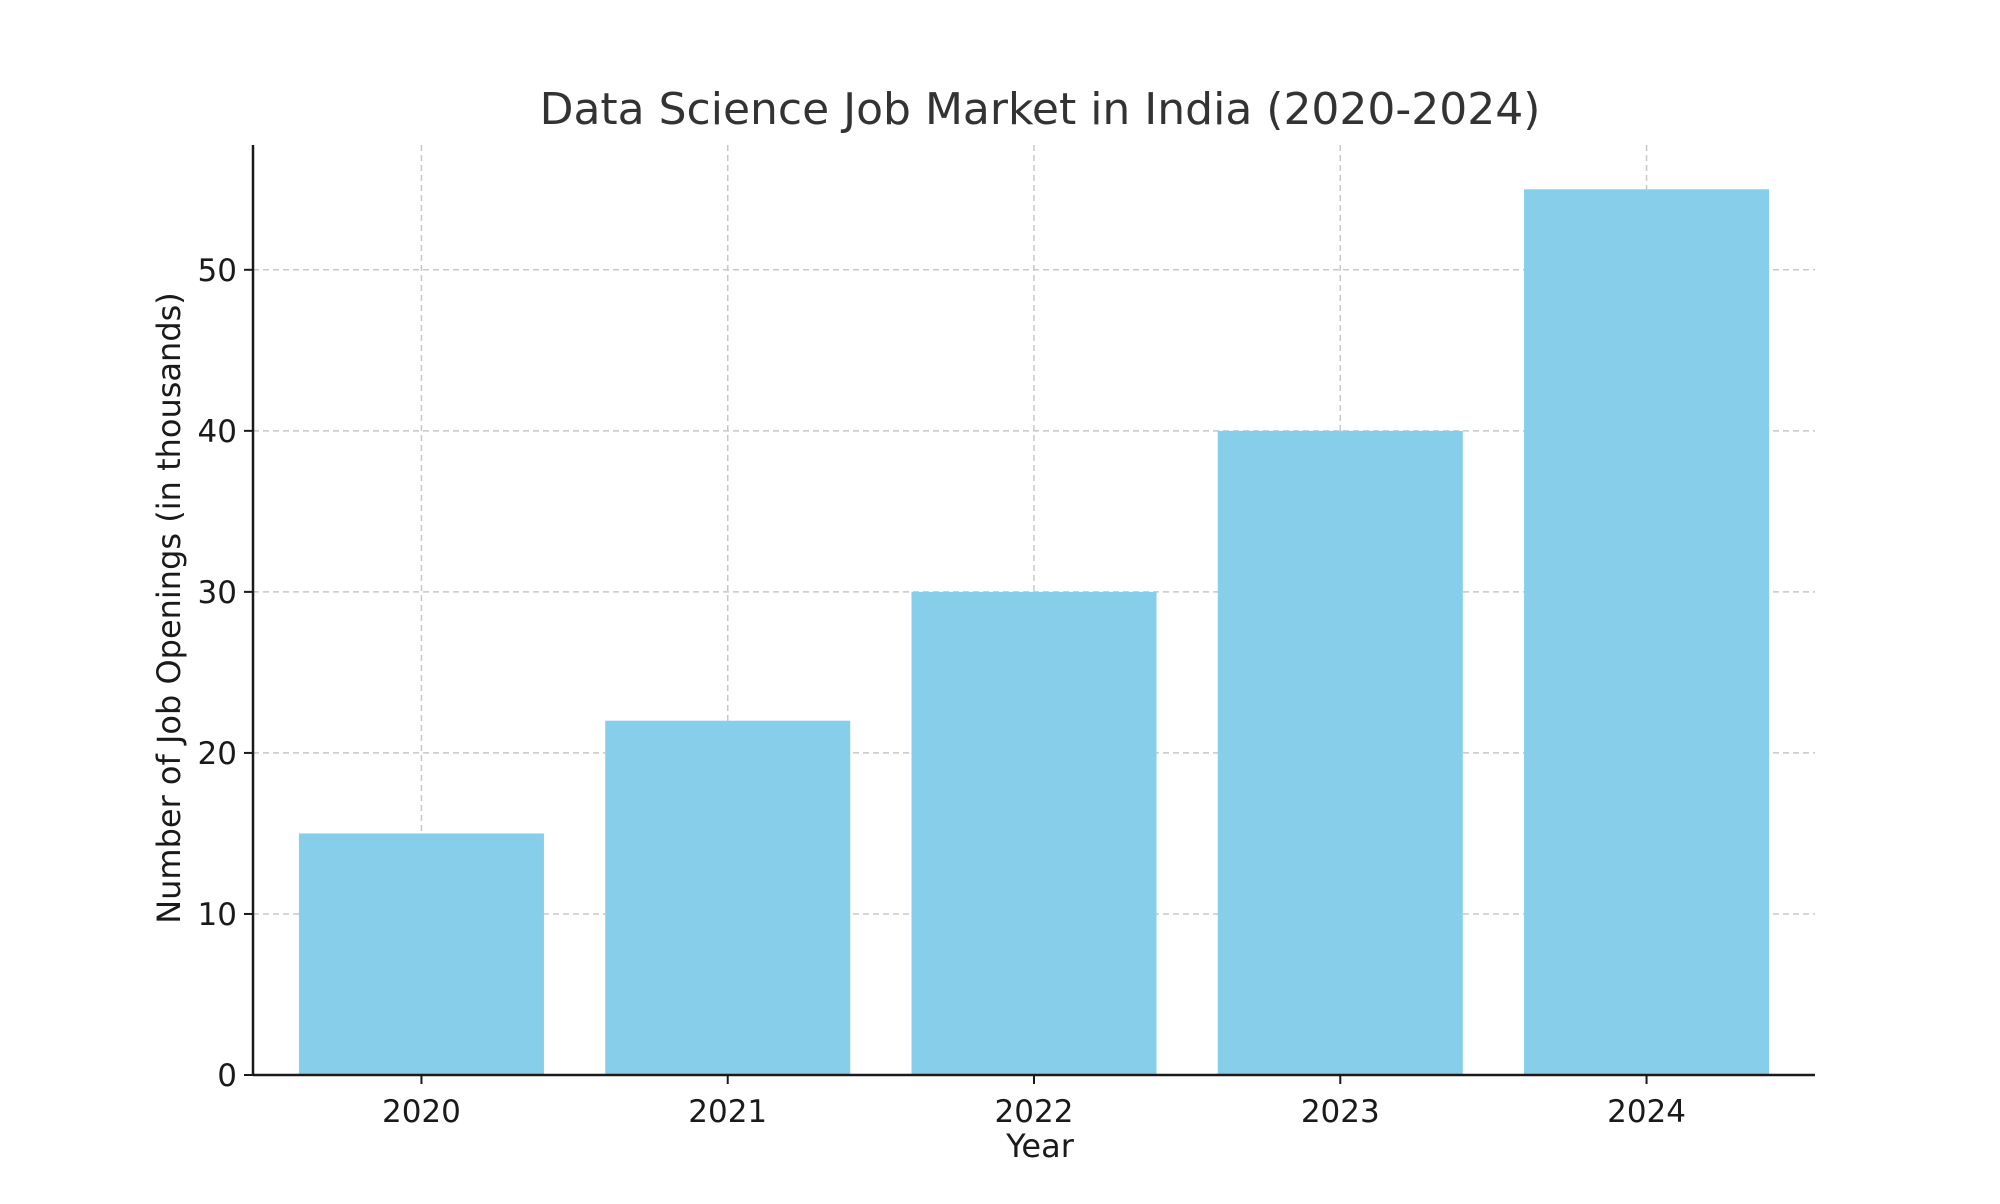 Image resolution: width=2000 pixels, height=1204 pixels. What do you see at coordinates (1340, 753) in the screenshot?
I see `bar-2023` at bounding box center [1340, 753].